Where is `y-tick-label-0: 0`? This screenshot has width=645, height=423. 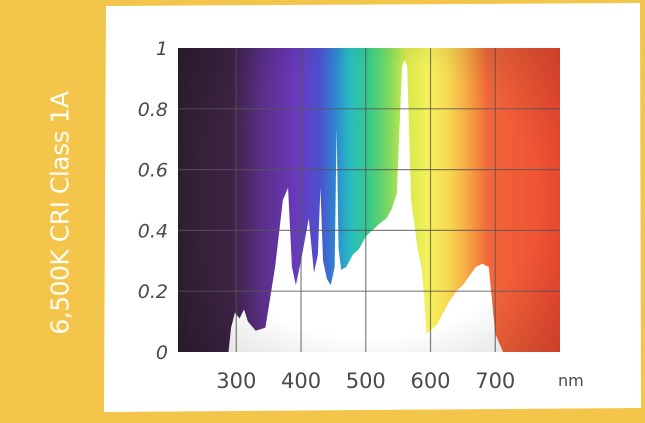
y-tick-label-0: 0 is located at coordinates (162, 353).